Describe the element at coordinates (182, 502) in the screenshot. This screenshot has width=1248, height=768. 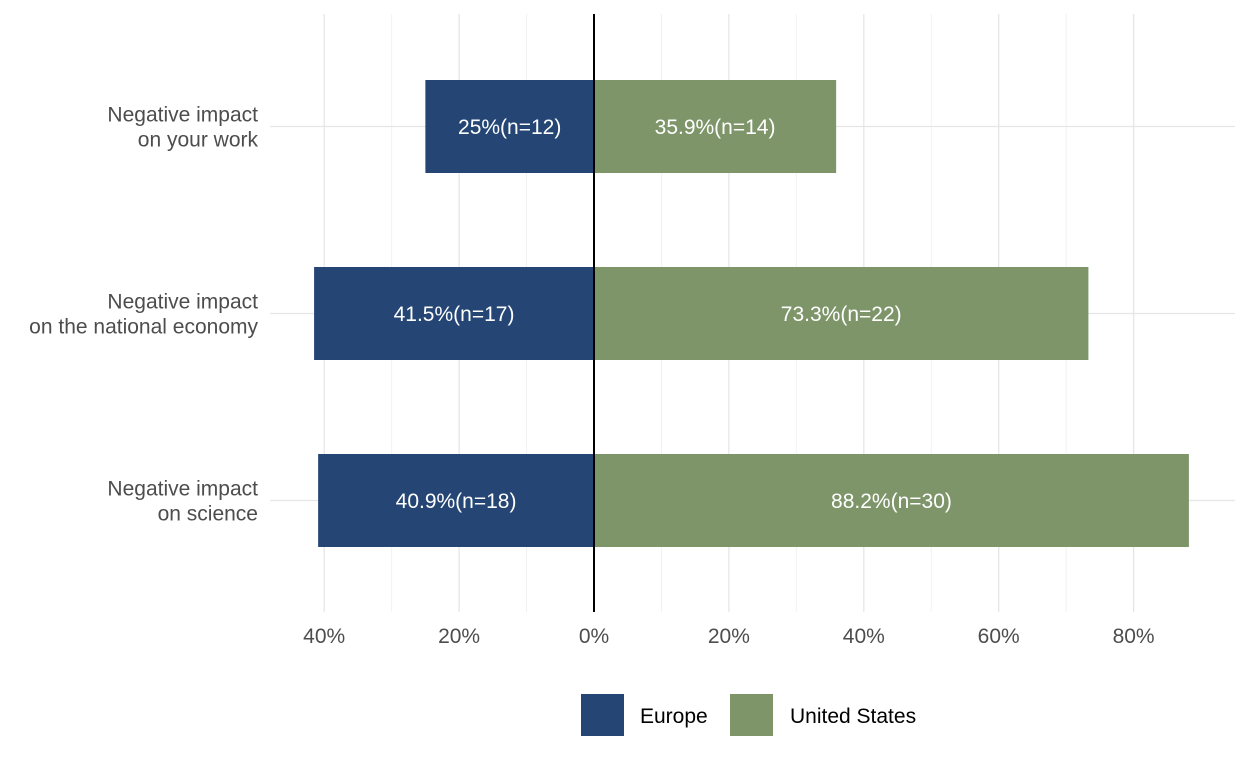
I see `category-label: Negative impact on science` at that location.